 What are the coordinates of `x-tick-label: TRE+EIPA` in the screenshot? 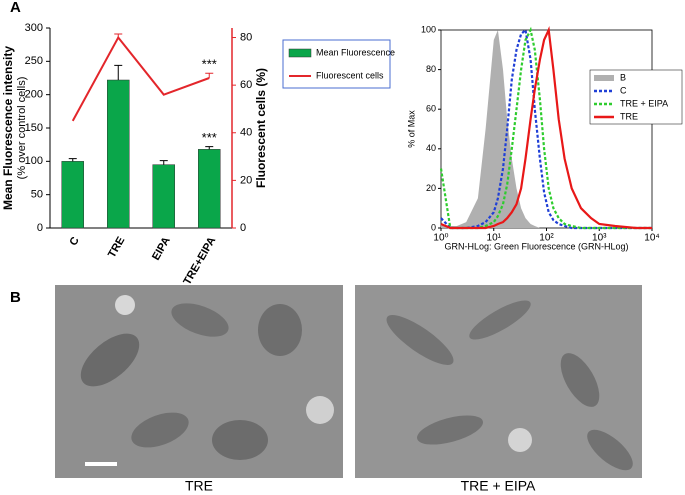 It's located at (199, 261).